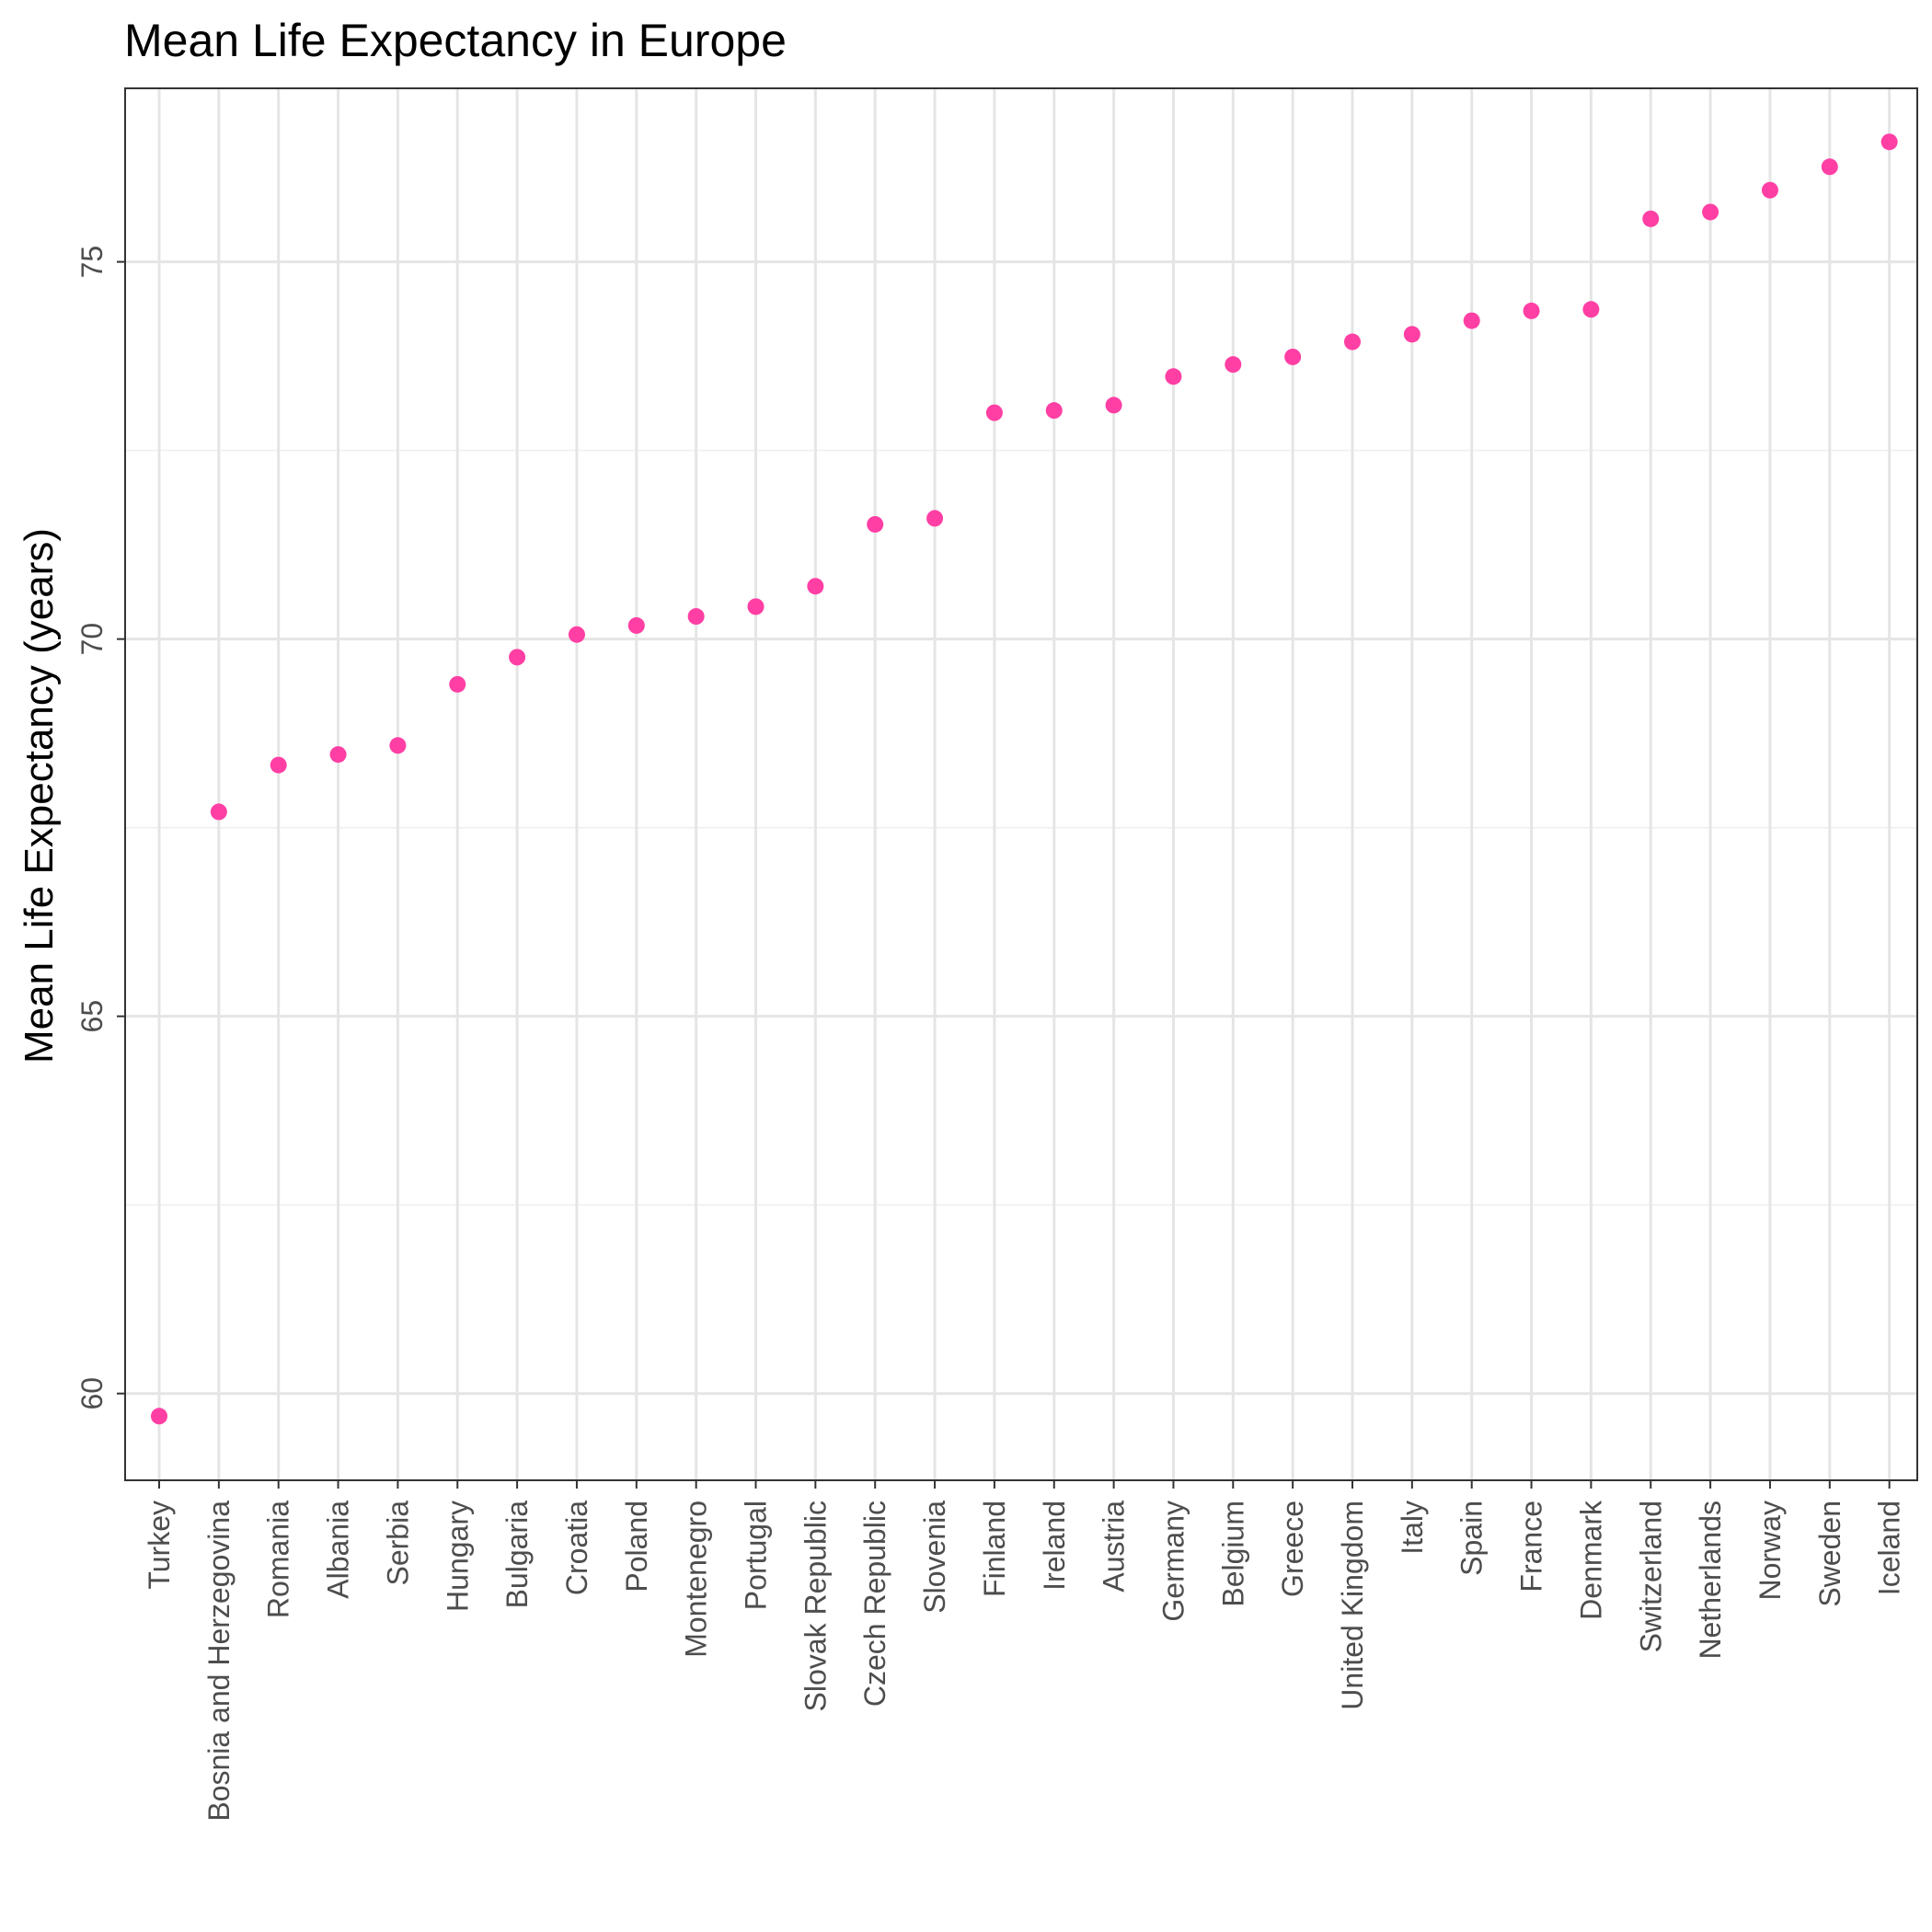 This screenshot has height=1932, width=1932. I want to click on x-tick-label: Montenegro, so click(696, 1579).